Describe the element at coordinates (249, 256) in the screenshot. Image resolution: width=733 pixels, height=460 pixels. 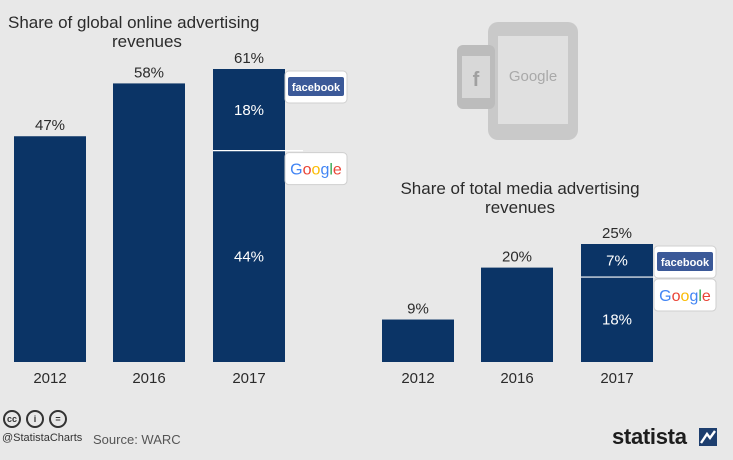
I see `online-google-segment-label: 44%` at that location.